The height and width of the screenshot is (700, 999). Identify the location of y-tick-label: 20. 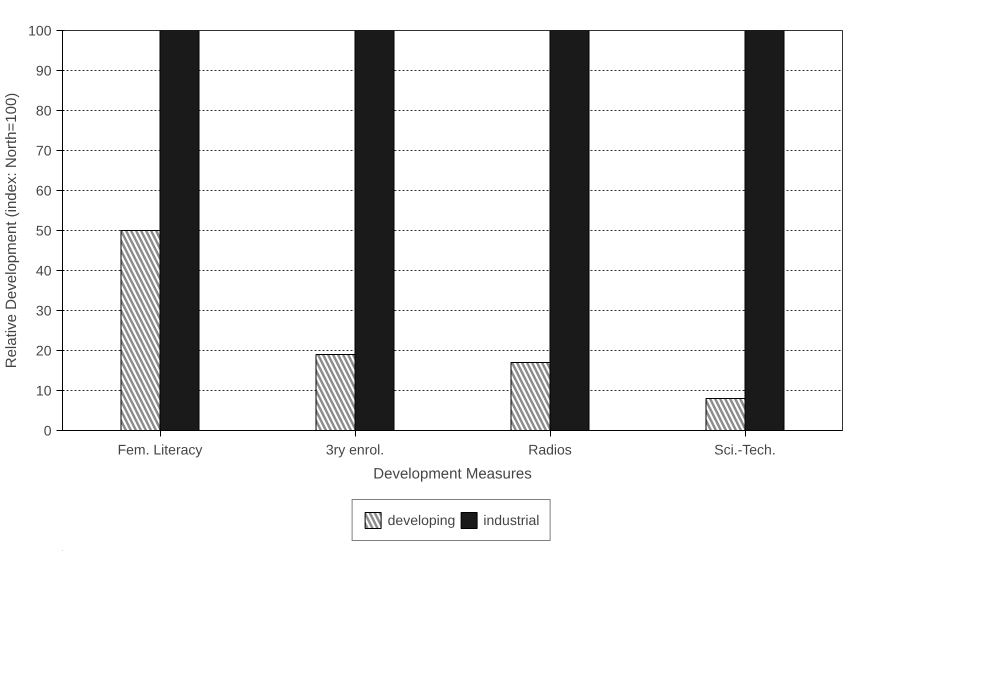
(44, 350).